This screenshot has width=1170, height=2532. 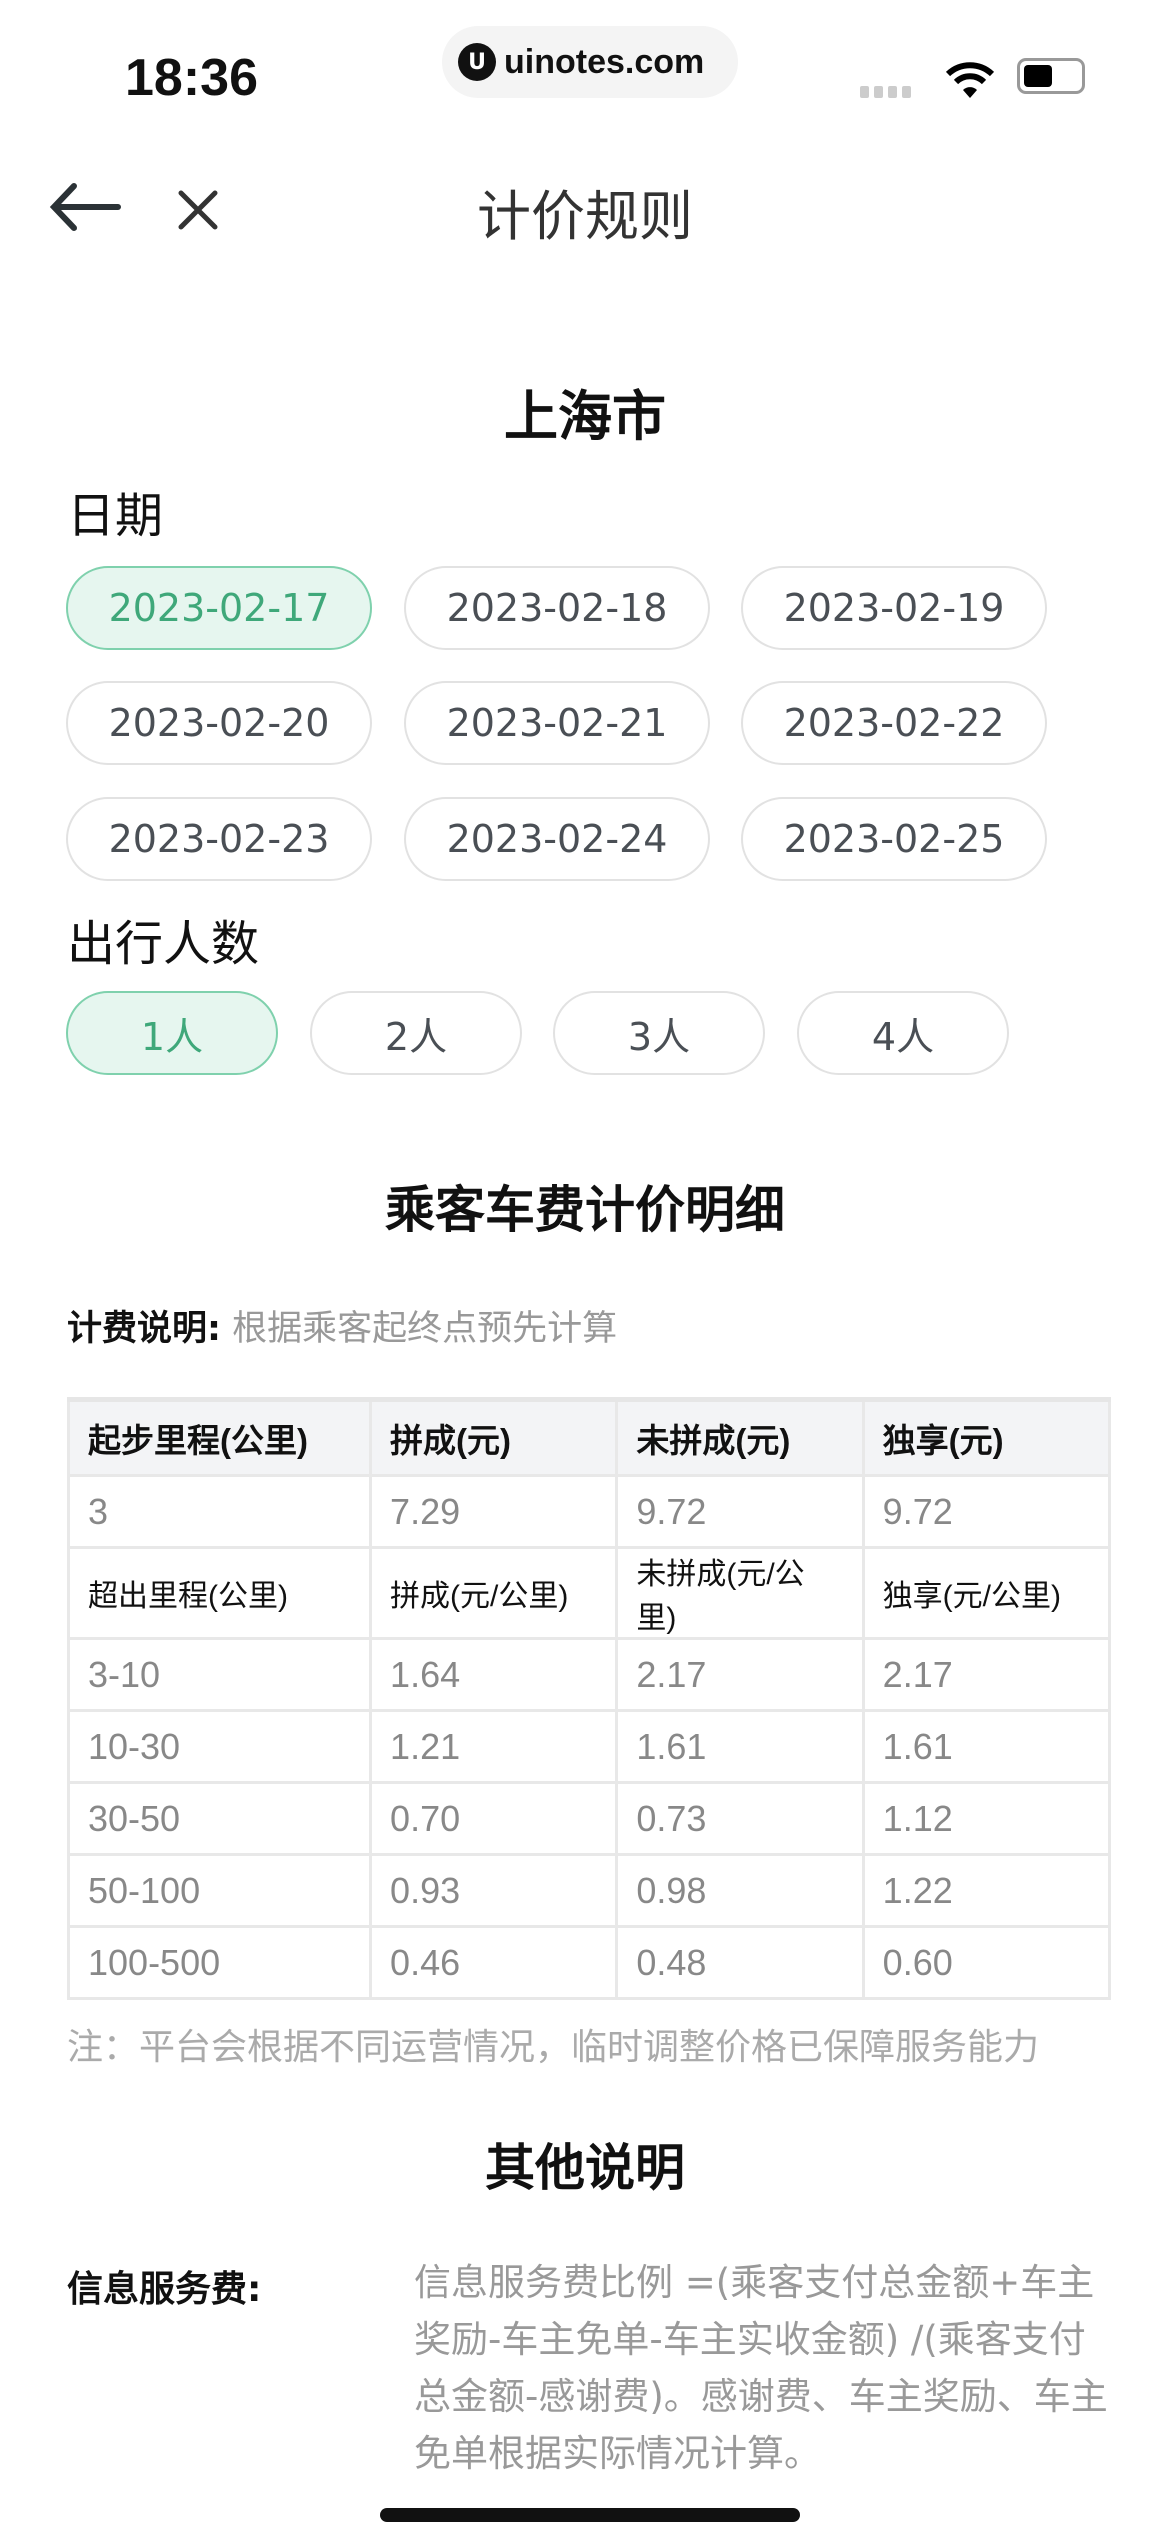 What do you see at coordinates (416, 1033) in the screenshot?
I see `people-option: 2人` at bounding box center [416, 1033].